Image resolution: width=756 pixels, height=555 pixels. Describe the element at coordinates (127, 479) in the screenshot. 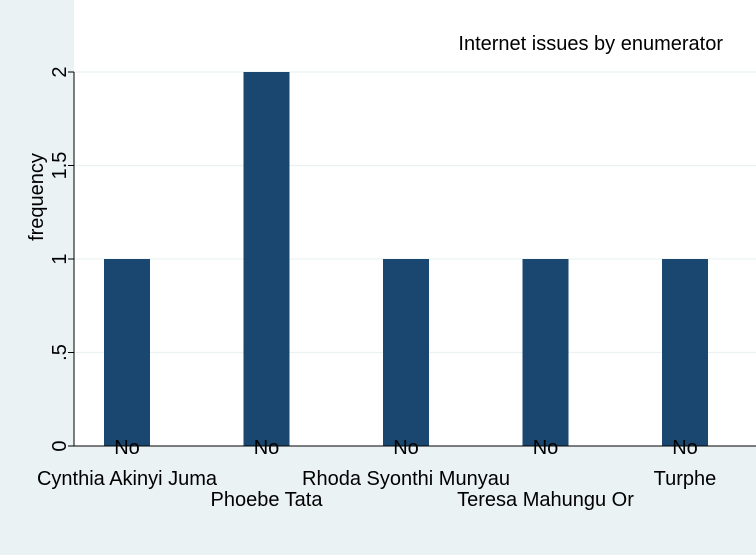

I see `x-tick-label-0: Cynthia Akinyi Juma` at that location.